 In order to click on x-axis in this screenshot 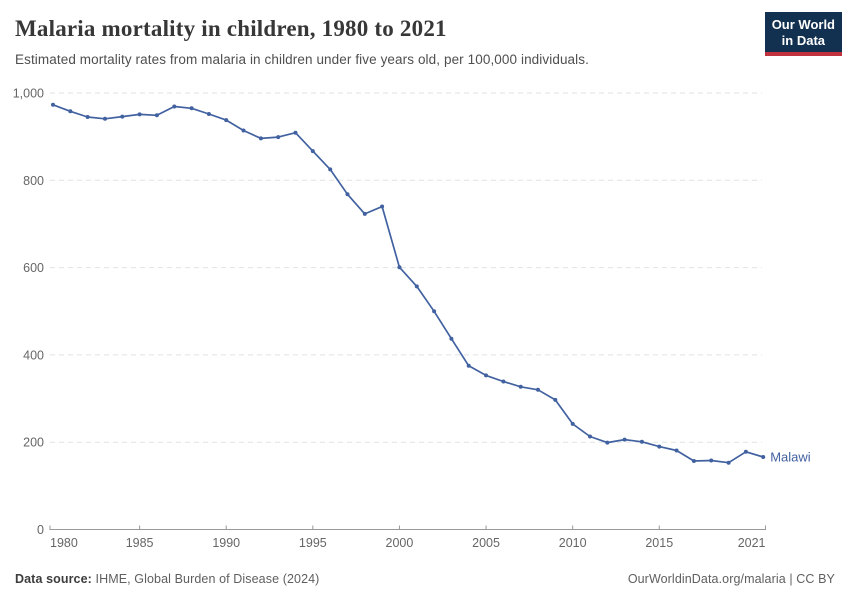, I will do `click(407, 527)`.